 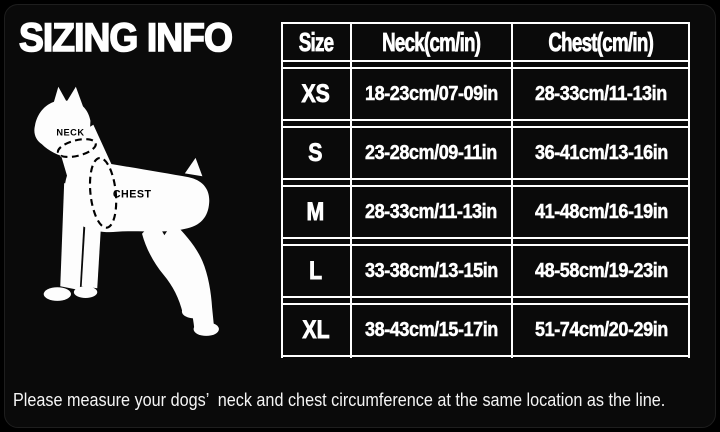 I want to click on neck-cell: 38-43cm/15-17in, so click(x=432, y=330).